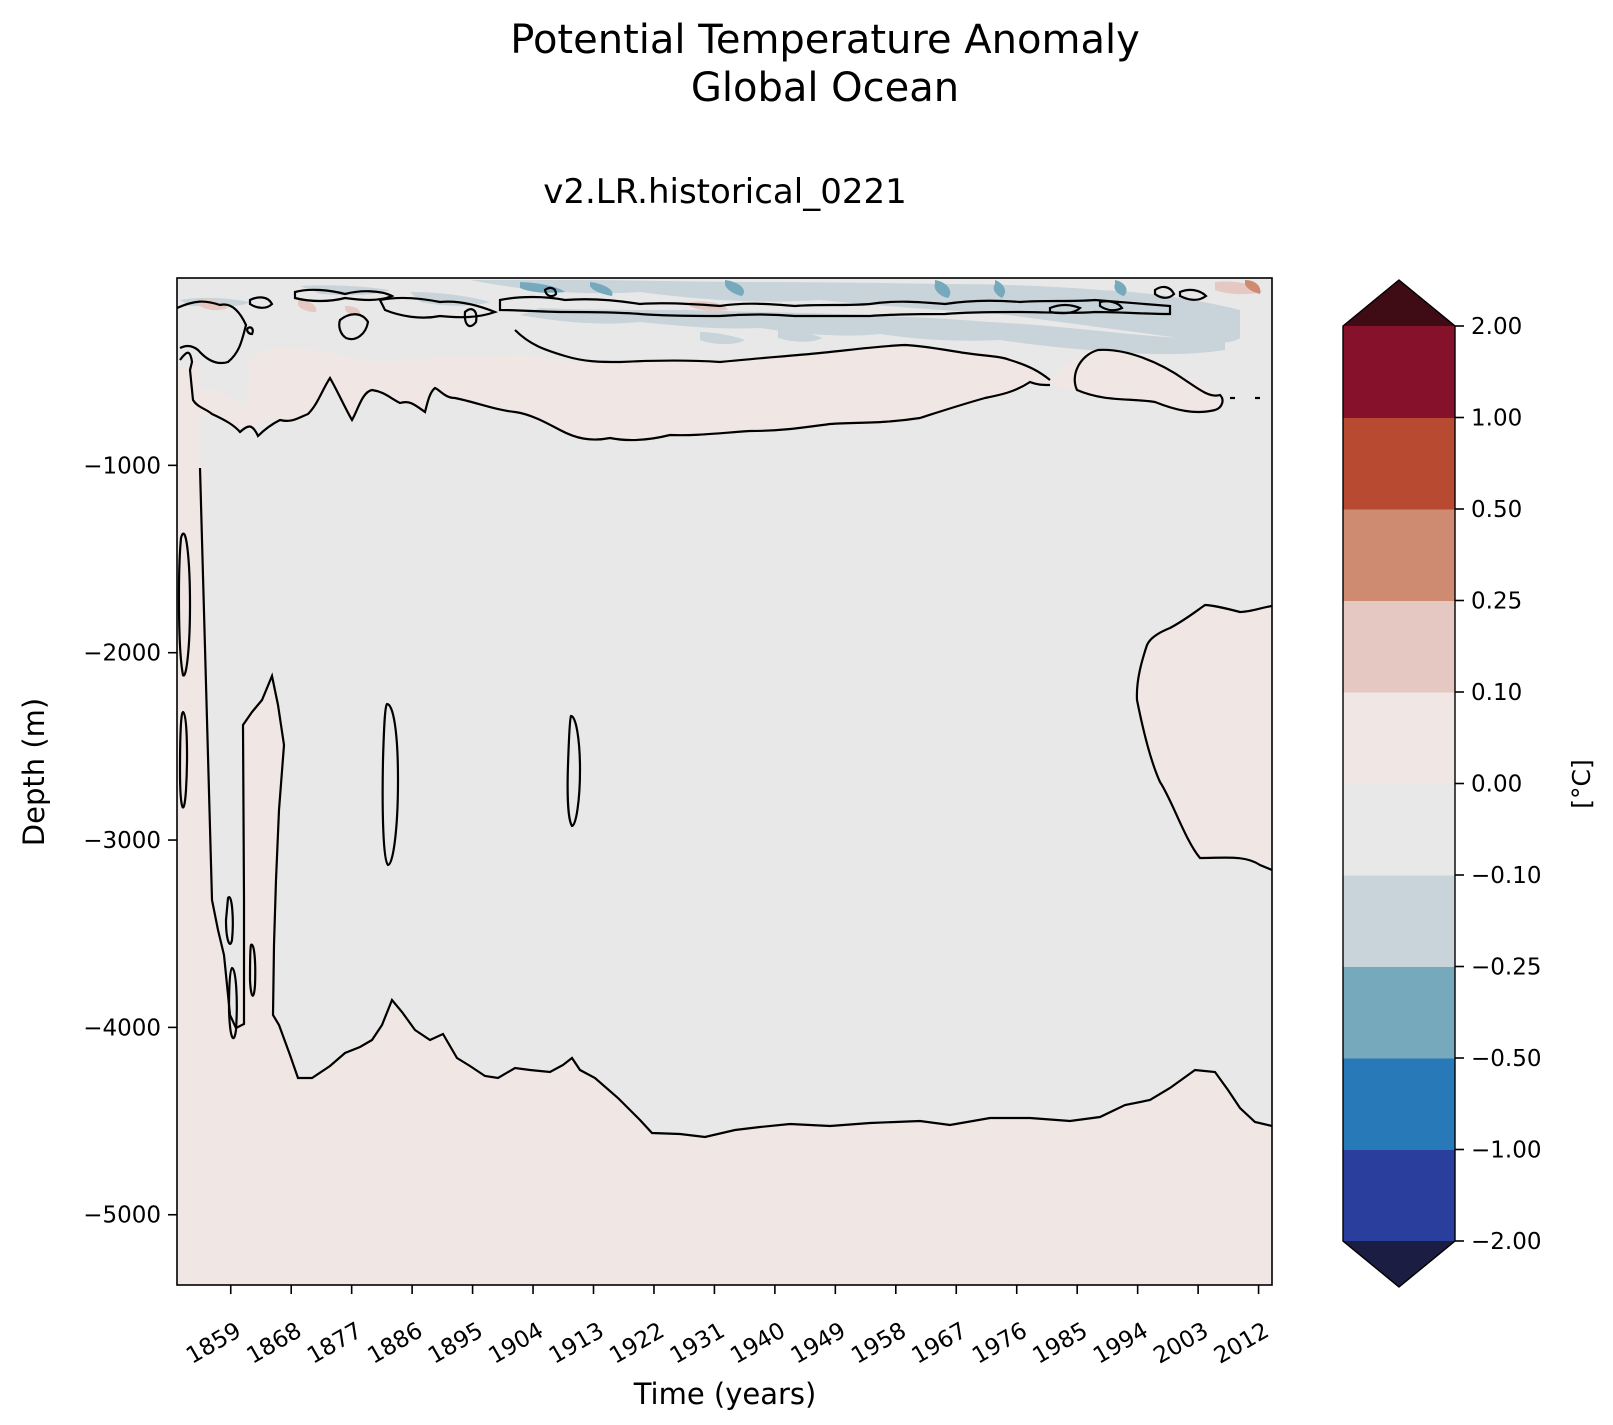 The height and width of the screenshot is (1425, 1613). Describe the element at coordinates (516, 1344) in the screenshot. I see `x-tick-label: 1904` at that location.